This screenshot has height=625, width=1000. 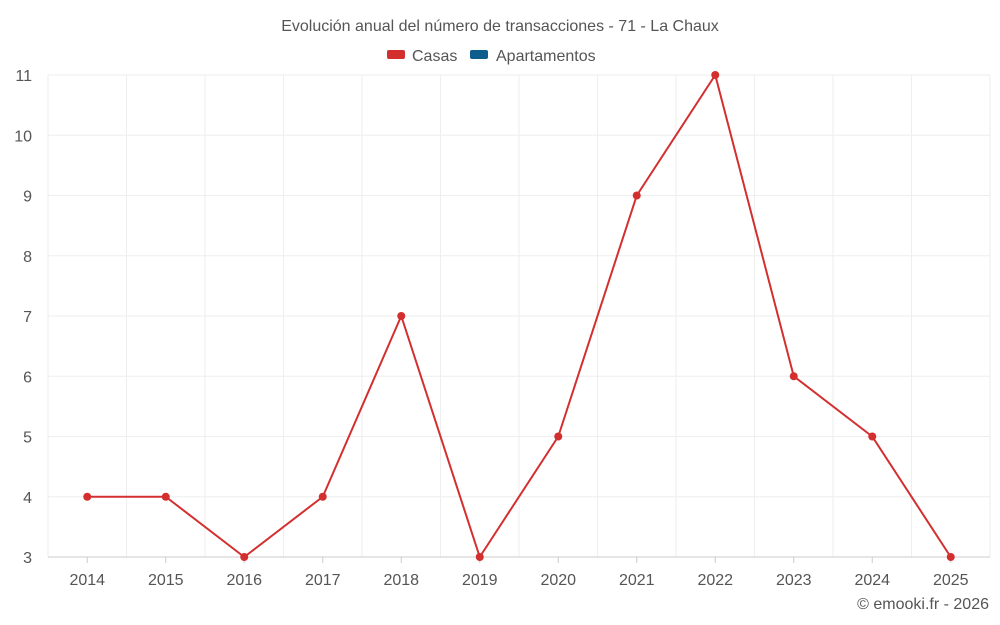 I want to click on x-tick-label: 2015, so click(x=166, y=580).